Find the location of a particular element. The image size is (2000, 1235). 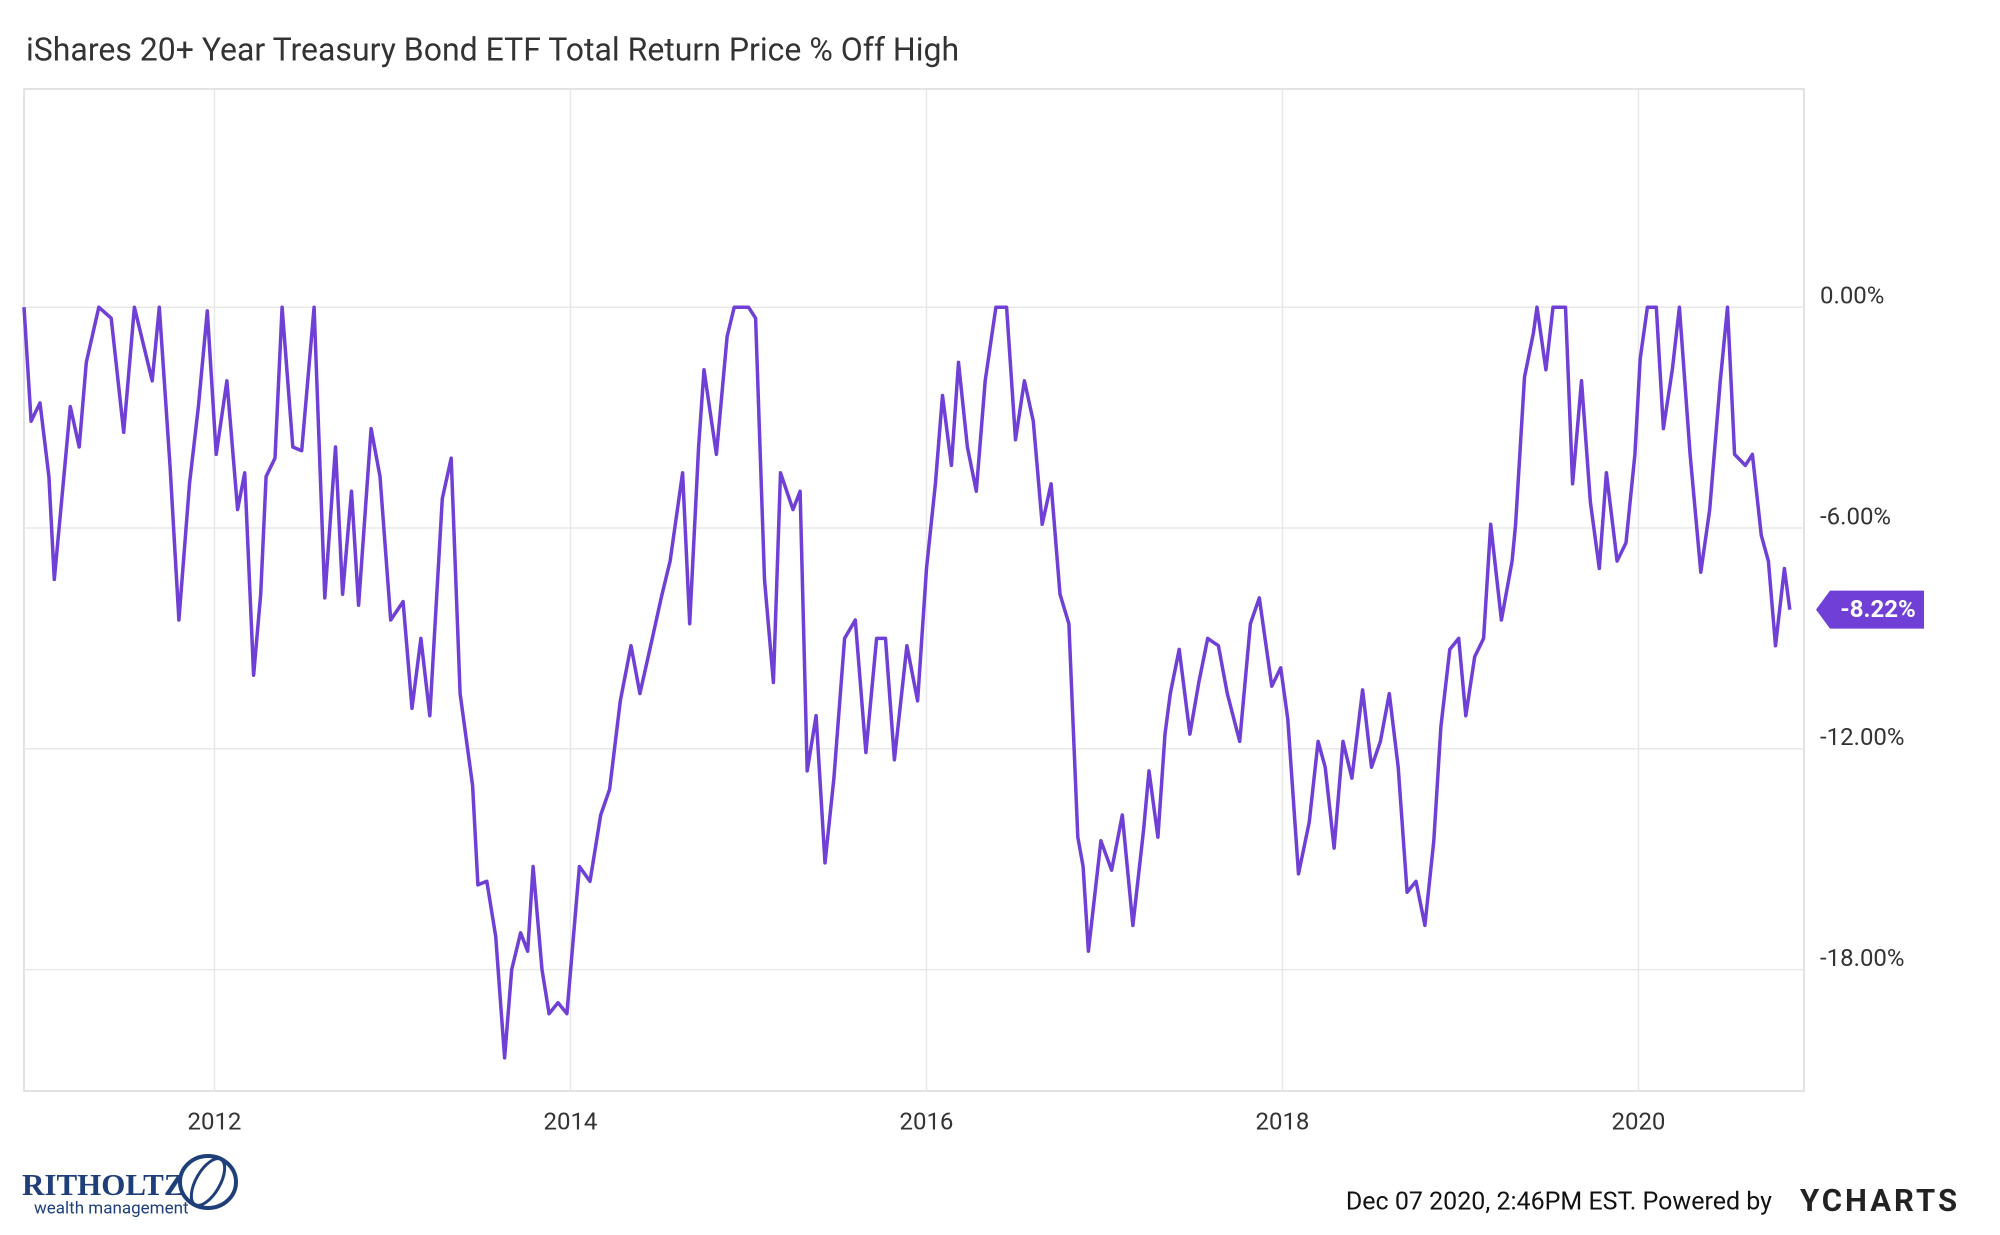

y-tick-label: 0.00% is located at coordinates (1852, 296).